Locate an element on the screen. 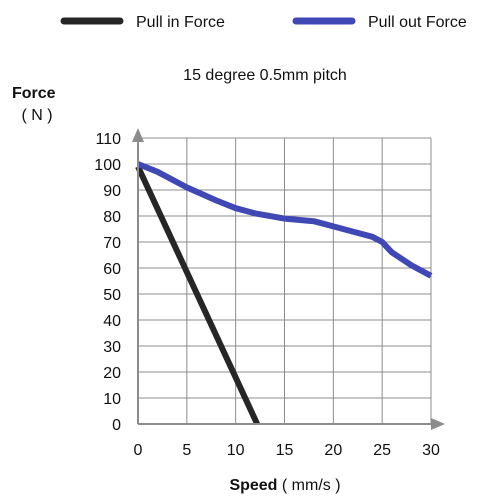 Image resolution: width=495 pixels, height=497 pixels. y-tick-label: 30 is located at coordinates (112, 347).